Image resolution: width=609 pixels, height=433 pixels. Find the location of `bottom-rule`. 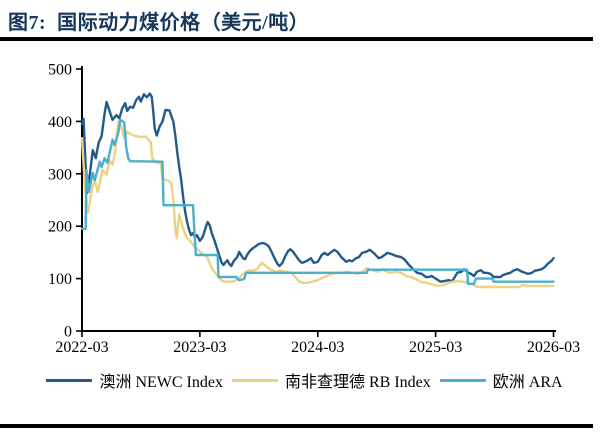

bottom-rule is located at coordinates (296, 426).